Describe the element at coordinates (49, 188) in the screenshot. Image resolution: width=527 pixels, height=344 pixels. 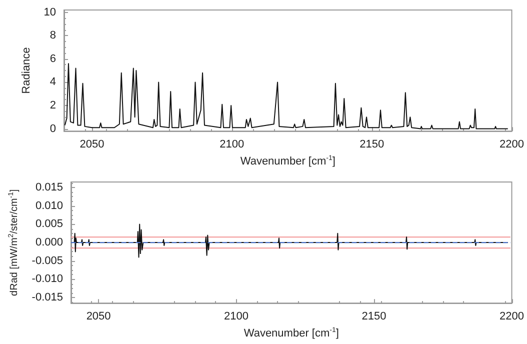
I see `y-tick-label: 0.015` at that location.